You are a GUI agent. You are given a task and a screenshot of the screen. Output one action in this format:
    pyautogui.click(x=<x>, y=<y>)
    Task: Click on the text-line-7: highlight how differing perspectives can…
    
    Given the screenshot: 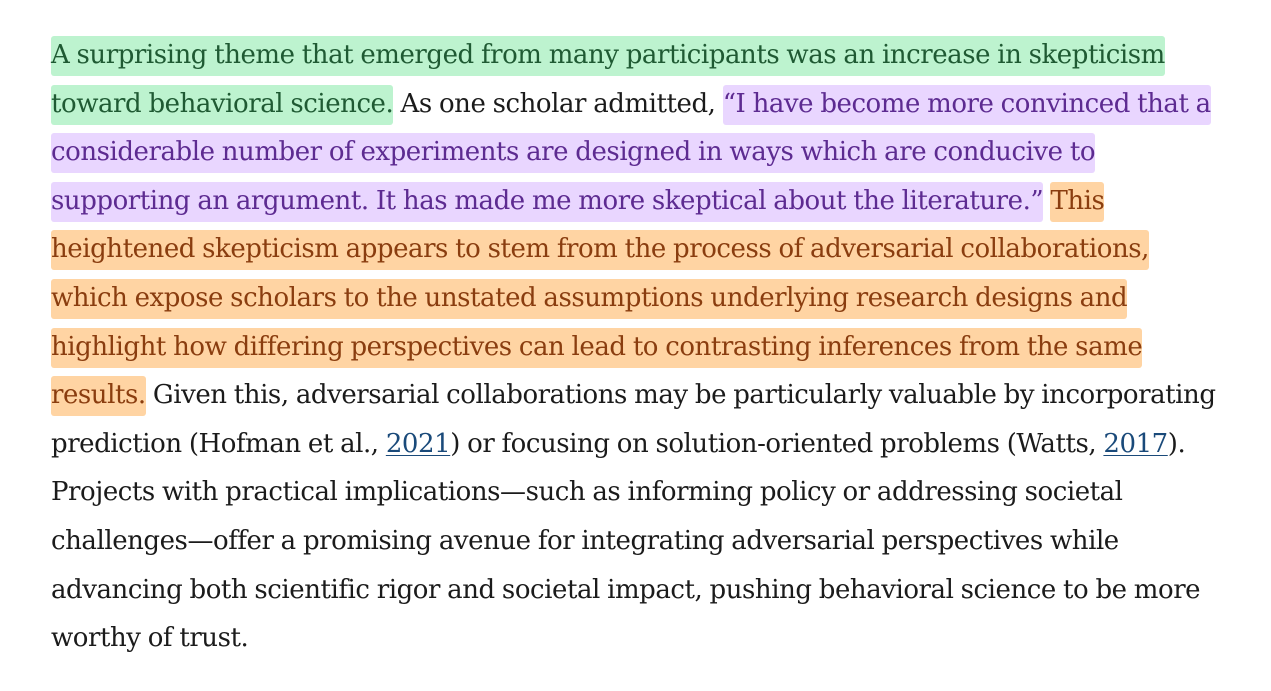 What is the action you would take?
    pyautogui.click(x=641, y=347)
    